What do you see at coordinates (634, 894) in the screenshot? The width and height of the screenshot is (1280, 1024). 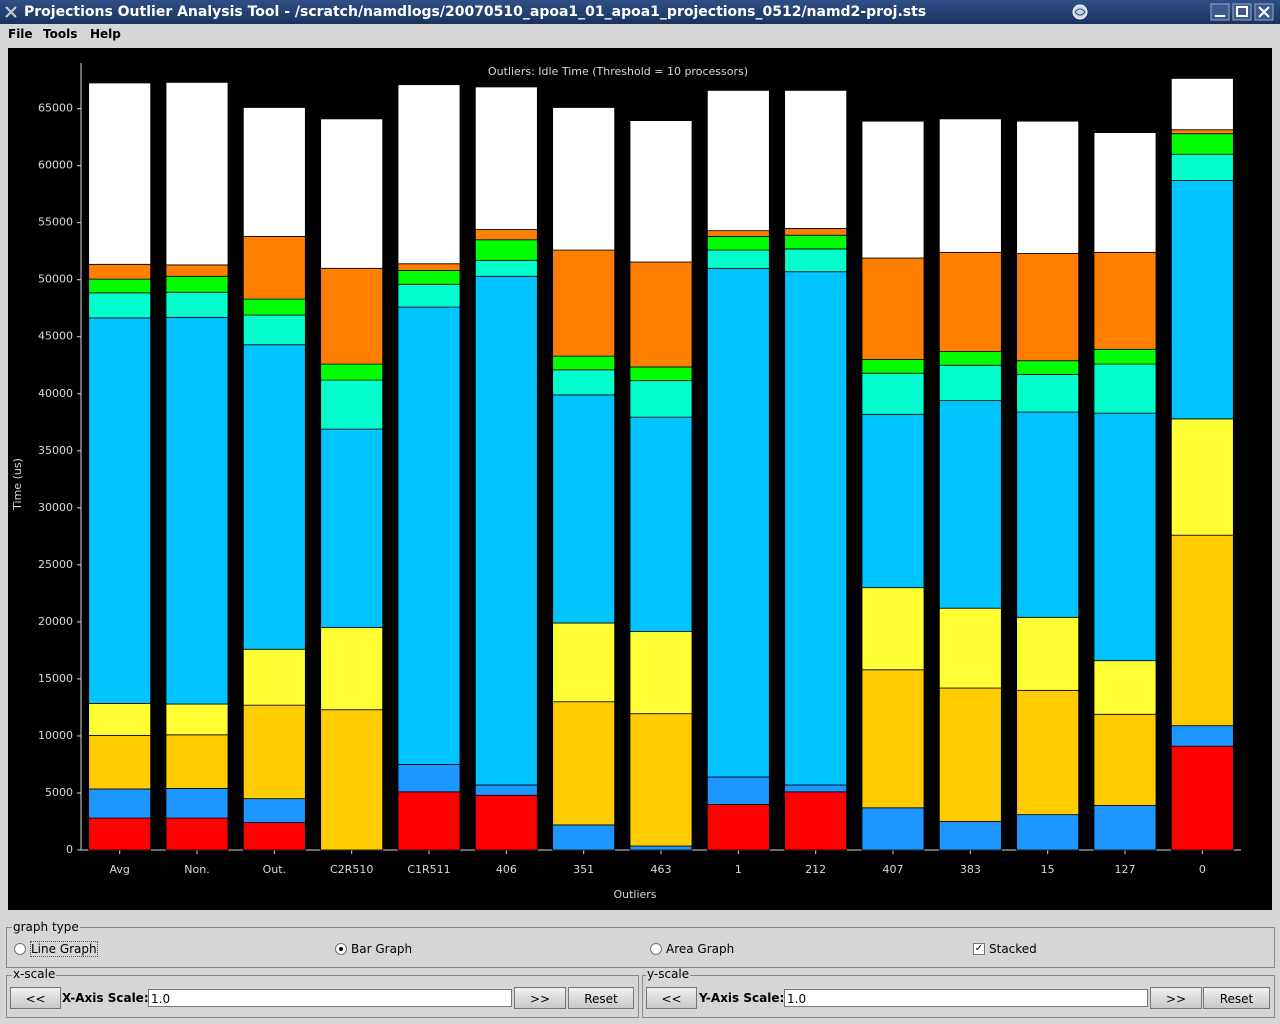 I see `x-axis-label: Outliers` at bounding box center [634, 894].